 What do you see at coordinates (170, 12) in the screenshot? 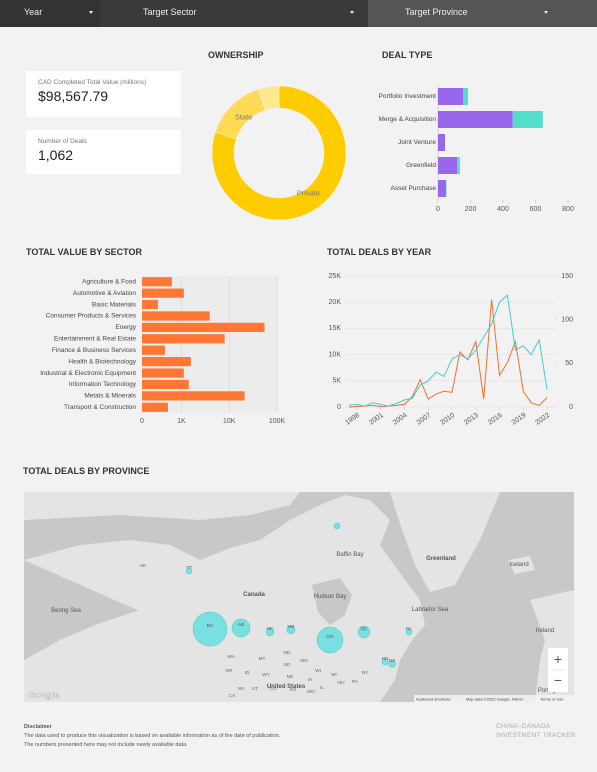
I see `dropdown-label: Target Sector` at bounding box center [170, 12].